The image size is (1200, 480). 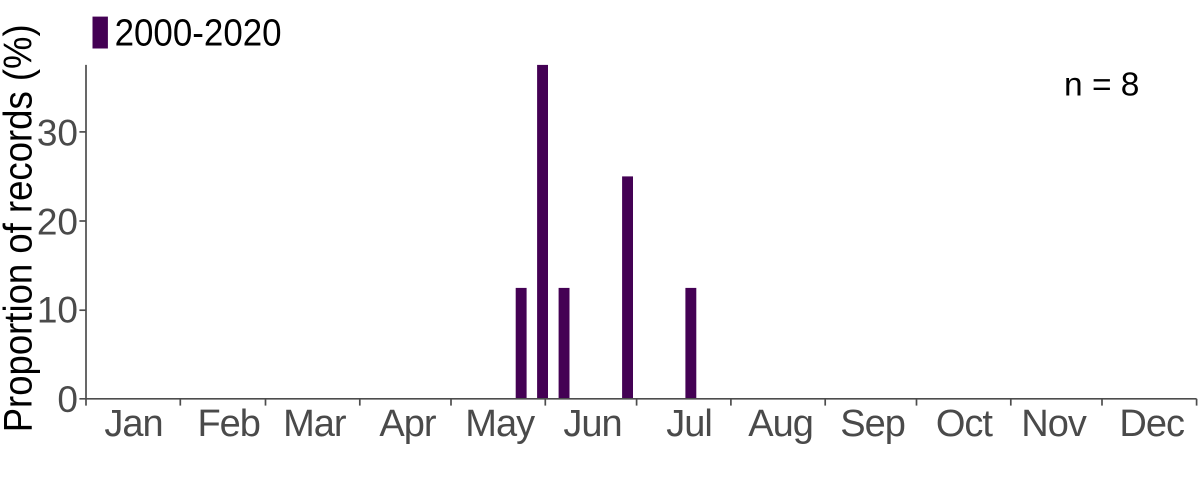 I want to click on svg-text: Oct, so click(x=965, y=424).